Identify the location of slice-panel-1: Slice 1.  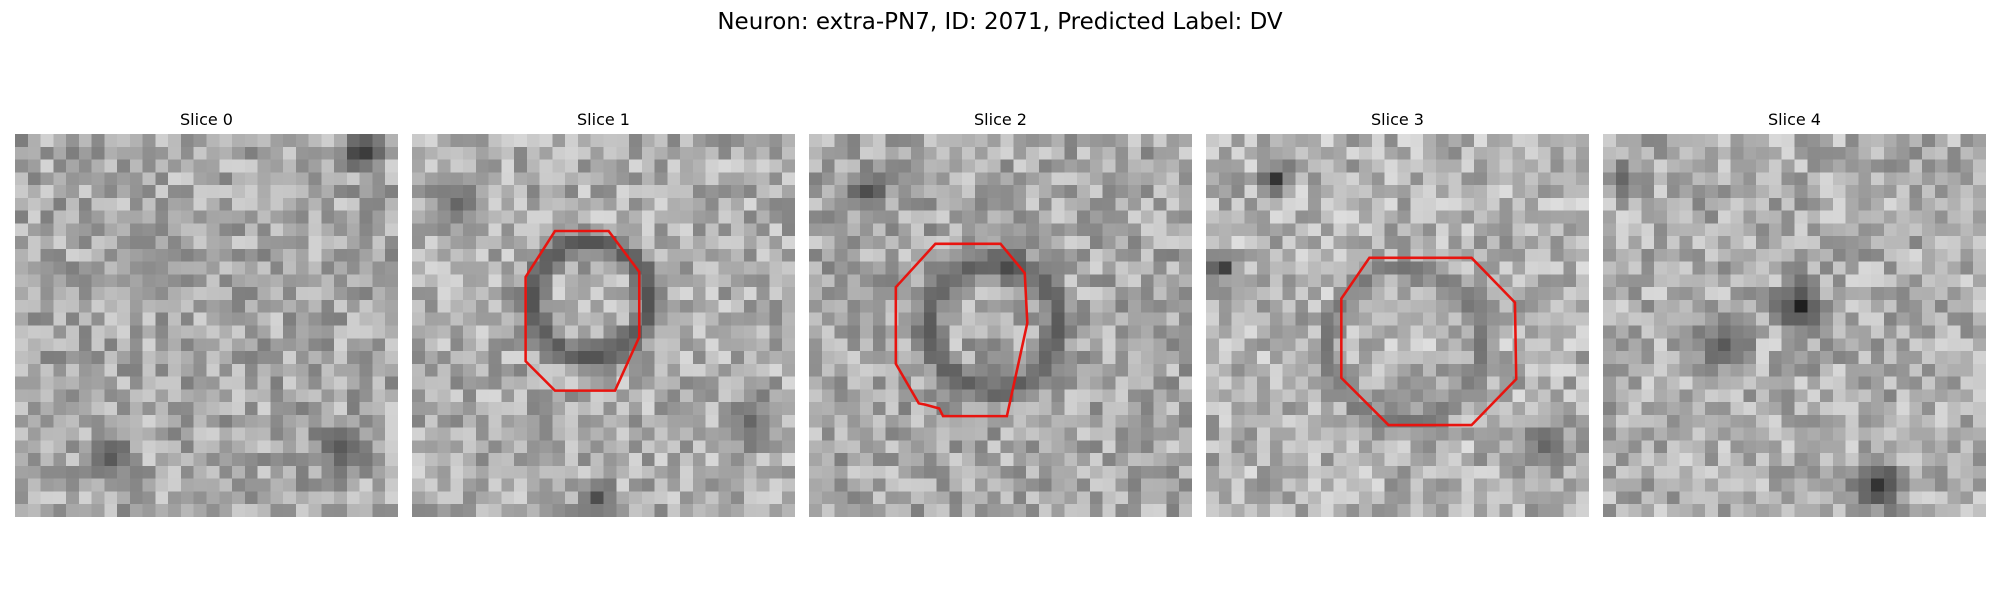
(603, 316).